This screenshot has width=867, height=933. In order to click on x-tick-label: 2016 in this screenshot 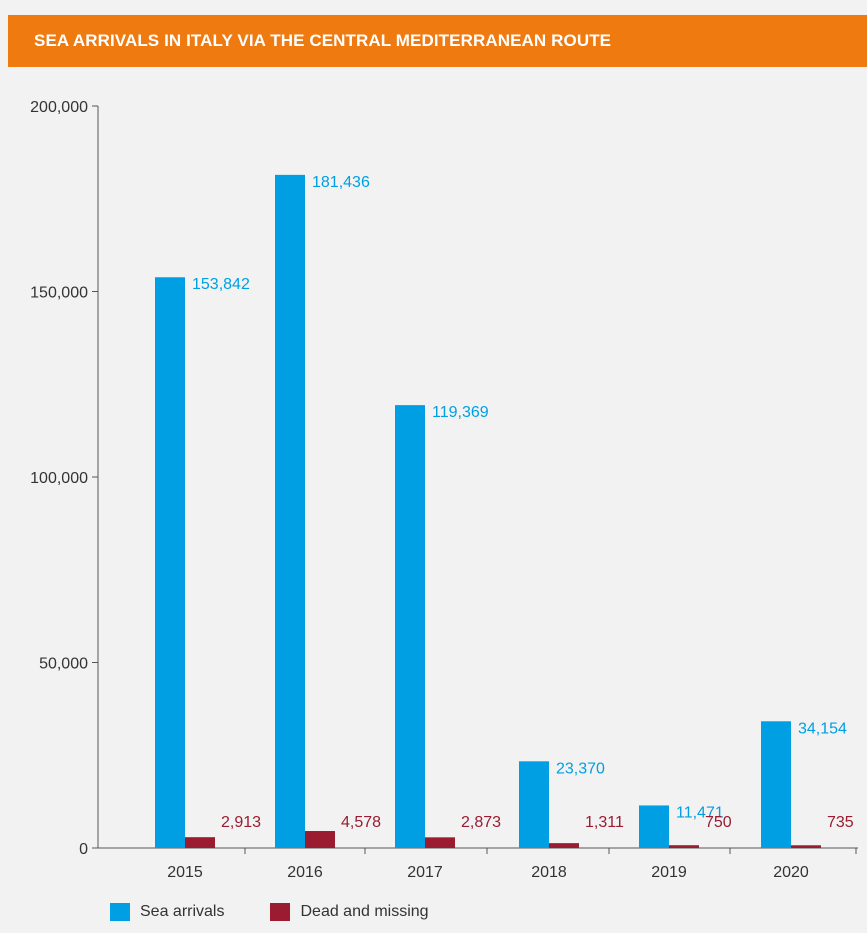, I will do `click(305, 872)`.